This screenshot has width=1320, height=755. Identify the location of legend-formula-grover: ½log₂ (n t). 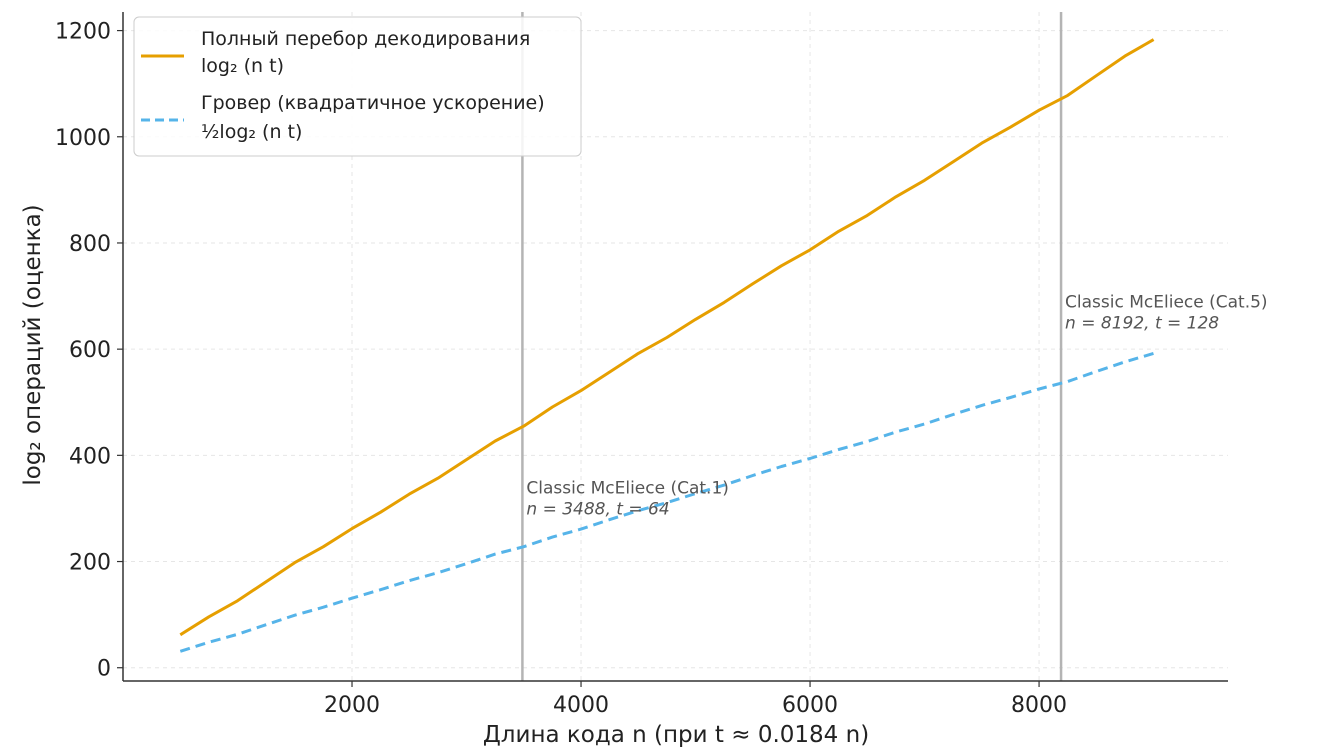
(251, 132).